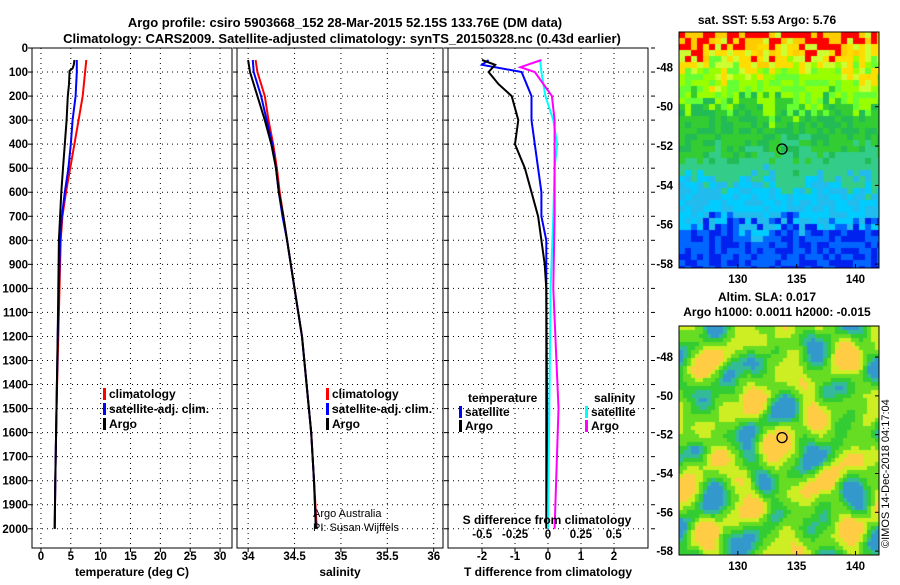 Image resolution: width=900 pixels, height=585 pixels. Describe the element at coordinates (130, 557) in the screenshot. I see `x-tick-label: 15` at that location.